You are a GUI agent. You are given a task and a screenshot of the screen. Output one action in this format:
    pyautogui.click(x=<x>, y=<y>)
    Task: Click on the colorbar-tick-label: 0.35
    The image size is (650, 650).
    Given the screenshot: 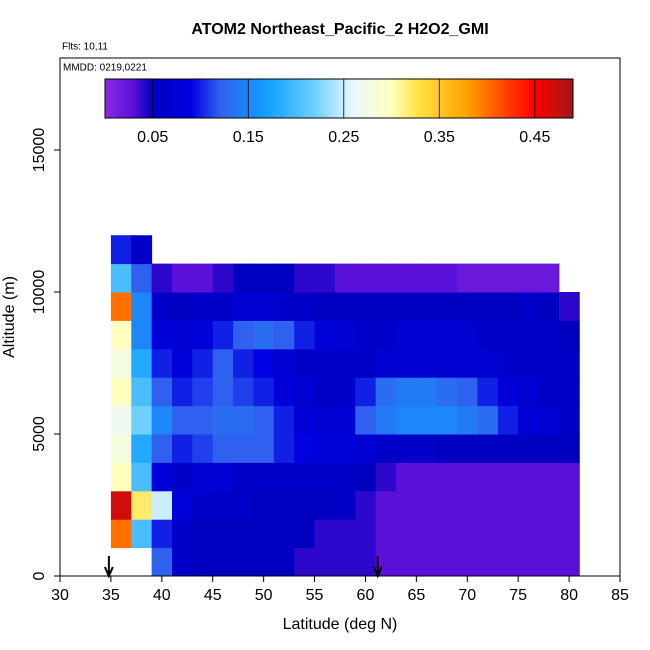 What is the action you would take?
    pyautogui.click(x=439, y=137)
    